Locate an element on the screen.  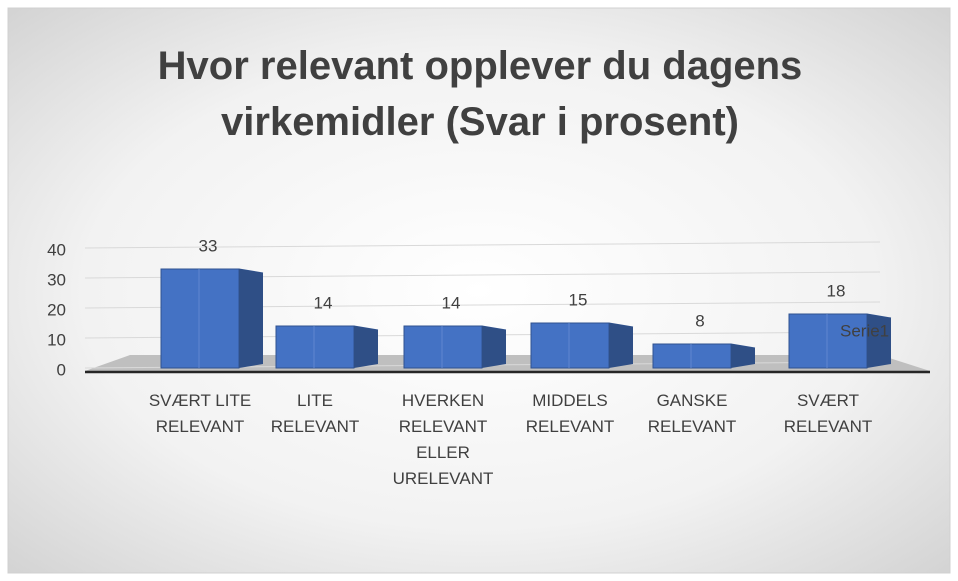
y-tick-label: 0 is located at coordinates (61, 369).